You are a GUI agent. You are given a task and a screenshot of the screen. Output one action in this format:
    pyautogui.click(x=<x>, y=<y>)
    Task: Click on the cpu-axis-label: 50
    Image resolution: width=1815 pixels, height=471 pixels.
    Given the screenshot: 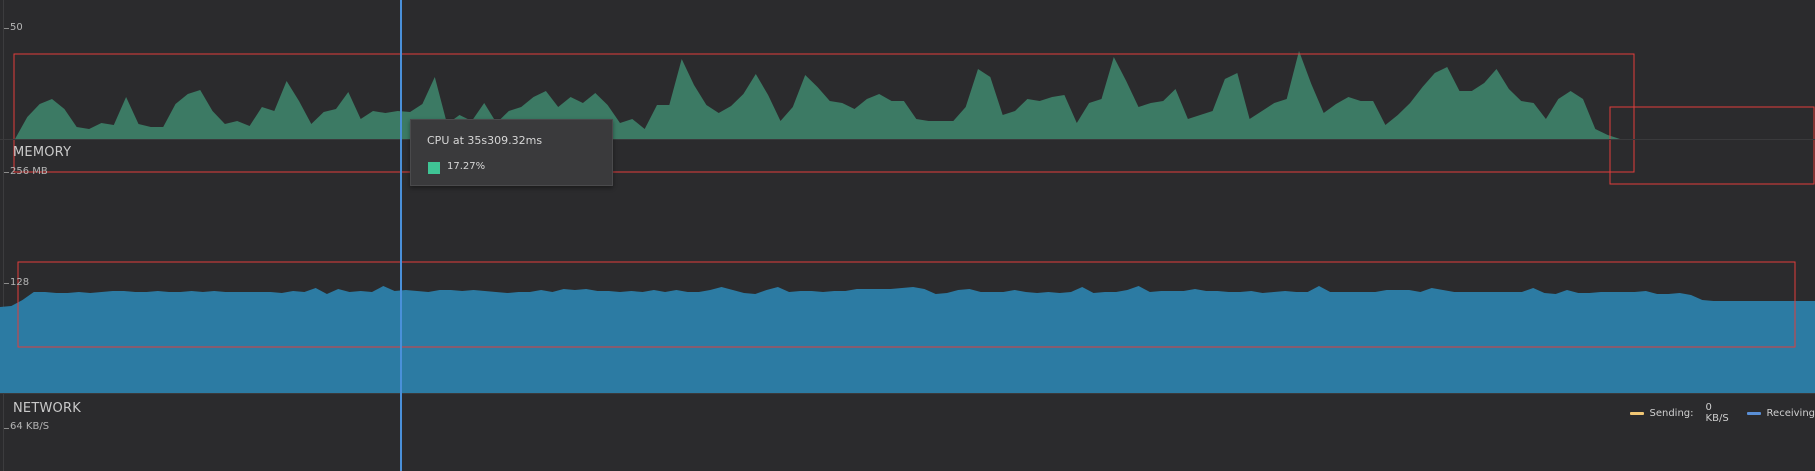 What is the action you would take?
    pyautogui.click(x=16, y=27)
    